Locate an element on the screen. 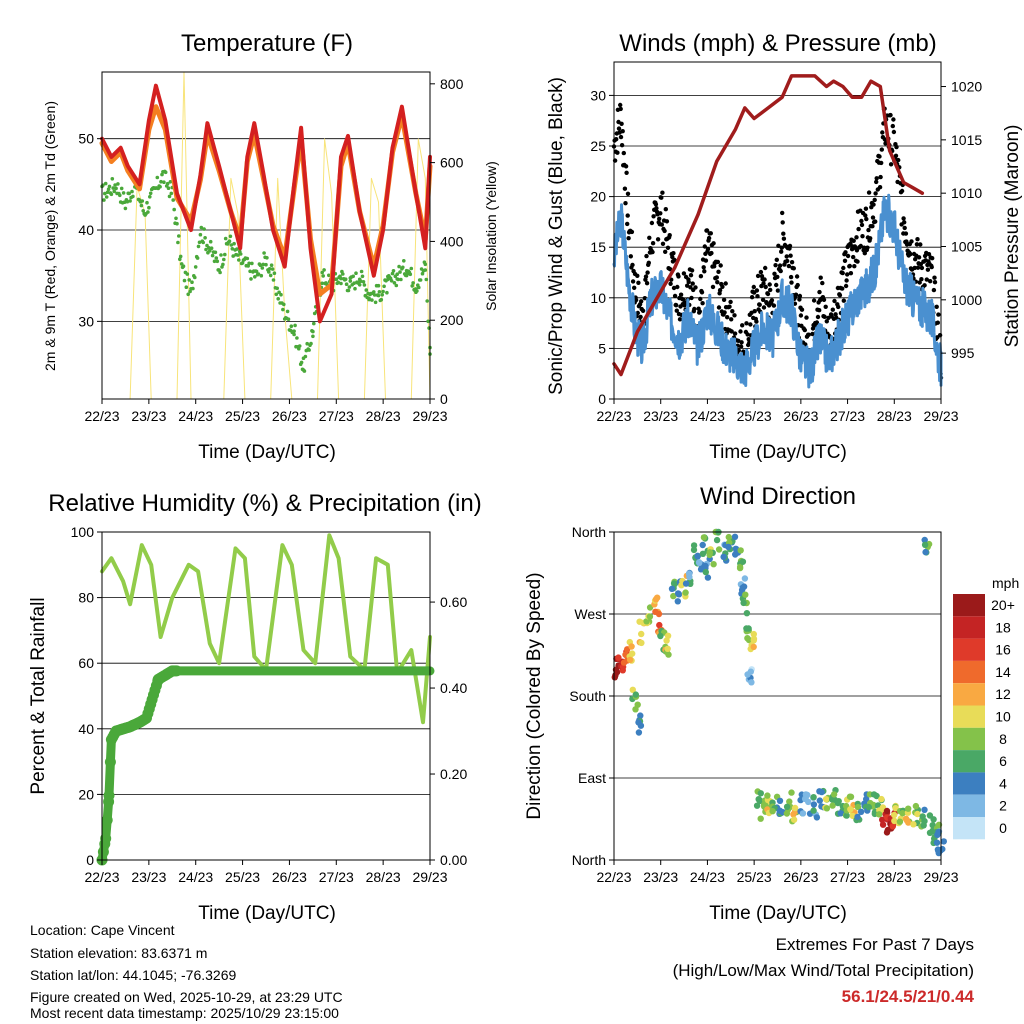  legend-label: 20+ is located at coordinates (1003, 605).